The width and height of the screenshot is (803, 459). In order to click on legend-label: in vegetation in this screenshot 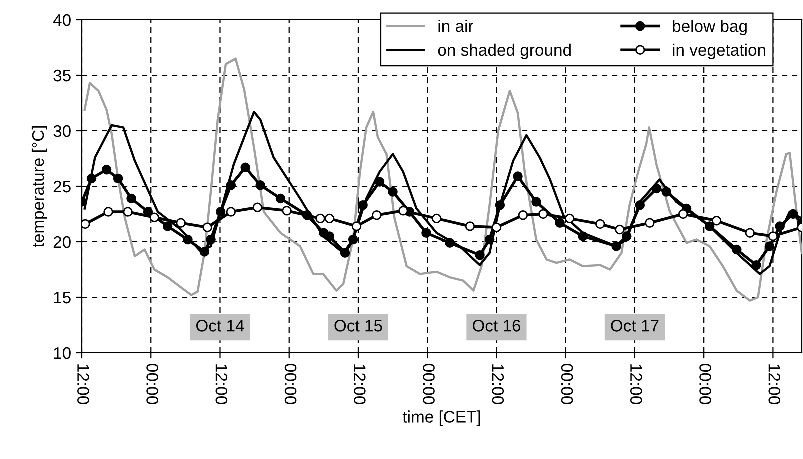, I will do `click(719, 52)`.